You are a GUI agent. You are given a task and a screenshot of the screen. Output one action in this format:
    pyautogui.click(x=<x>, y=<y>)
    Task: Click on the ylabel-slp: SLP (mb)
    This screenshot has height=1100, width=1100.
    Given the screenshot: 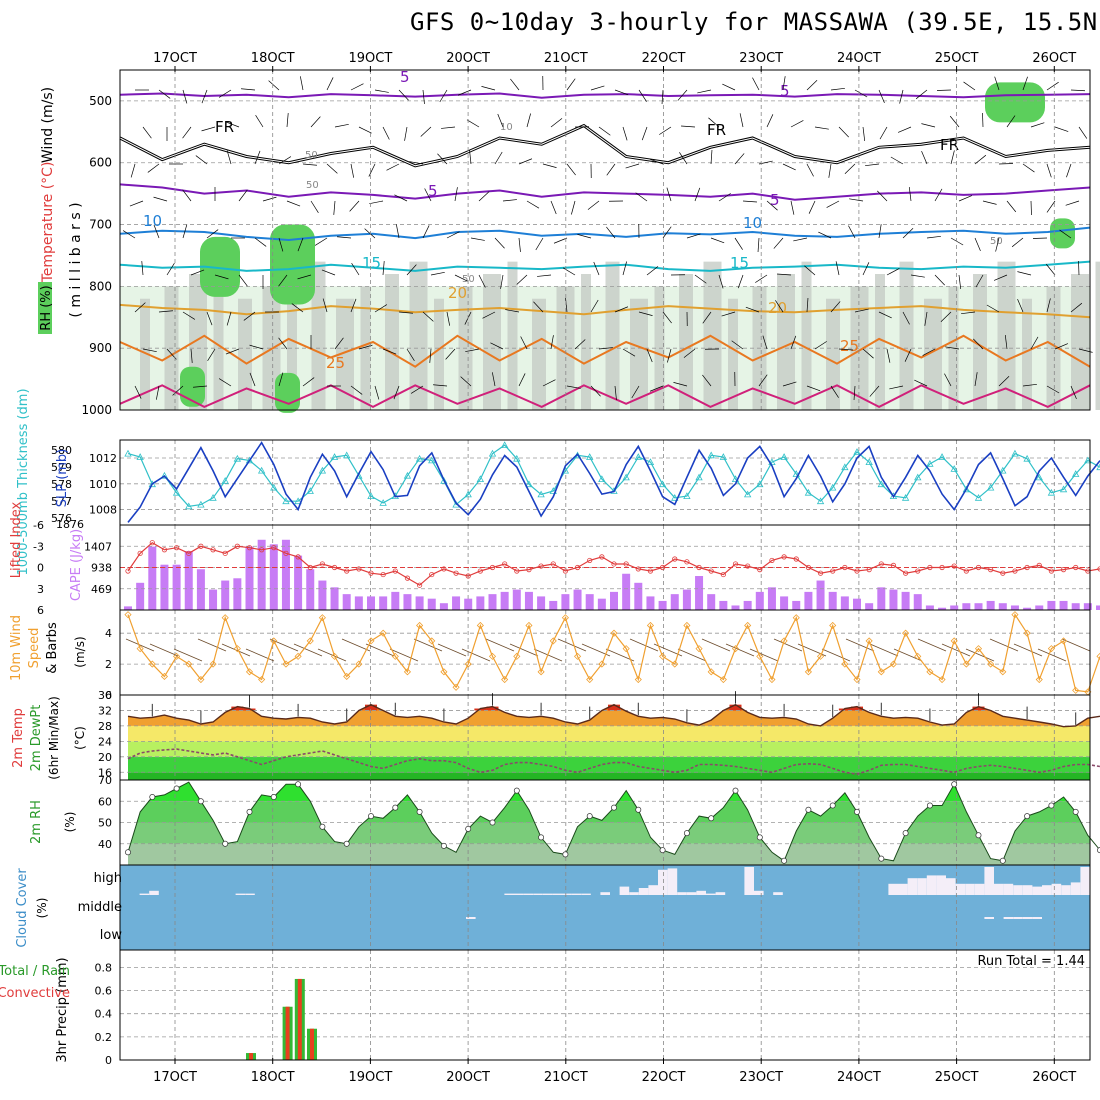 What is the action you would take?
    pyautogui.click(x=62, y=478)
    